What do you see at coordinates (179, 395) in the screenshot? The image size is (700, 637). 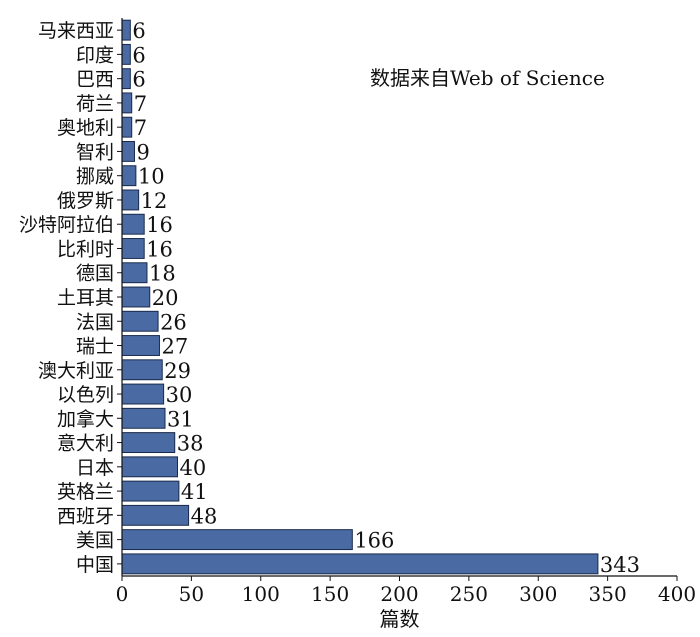 I see `value-label-15: 30` at bounding box center [179, 395].